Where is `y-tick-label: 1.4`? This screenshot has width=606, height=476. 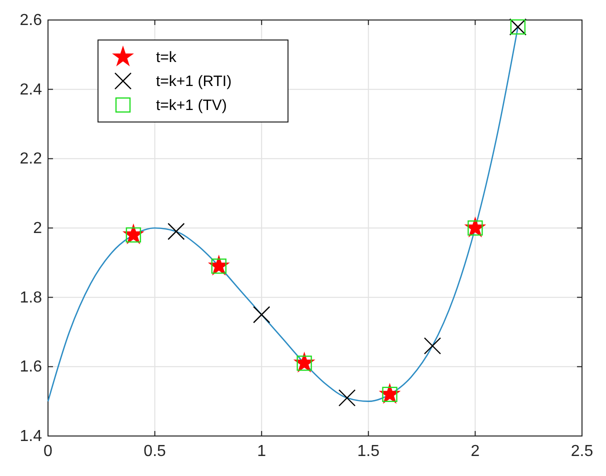
y-tick-label: 1.4 is located at coordinates (31, 436).